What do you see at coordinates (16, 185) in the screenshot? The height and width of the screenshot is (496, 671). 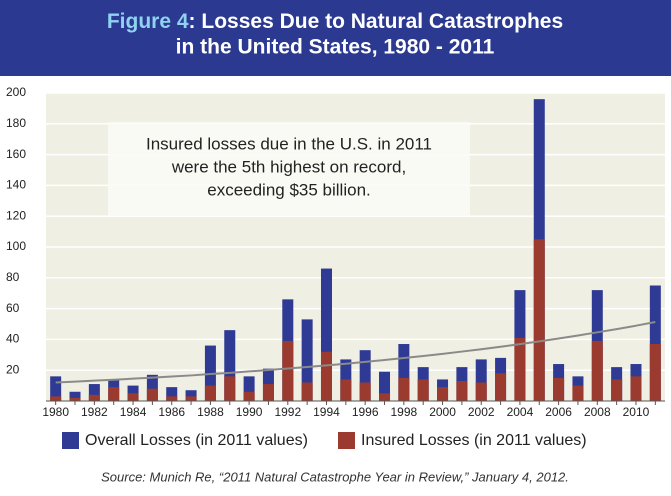 I see `y-tick-label: 140` at bounding box center [16, 185].